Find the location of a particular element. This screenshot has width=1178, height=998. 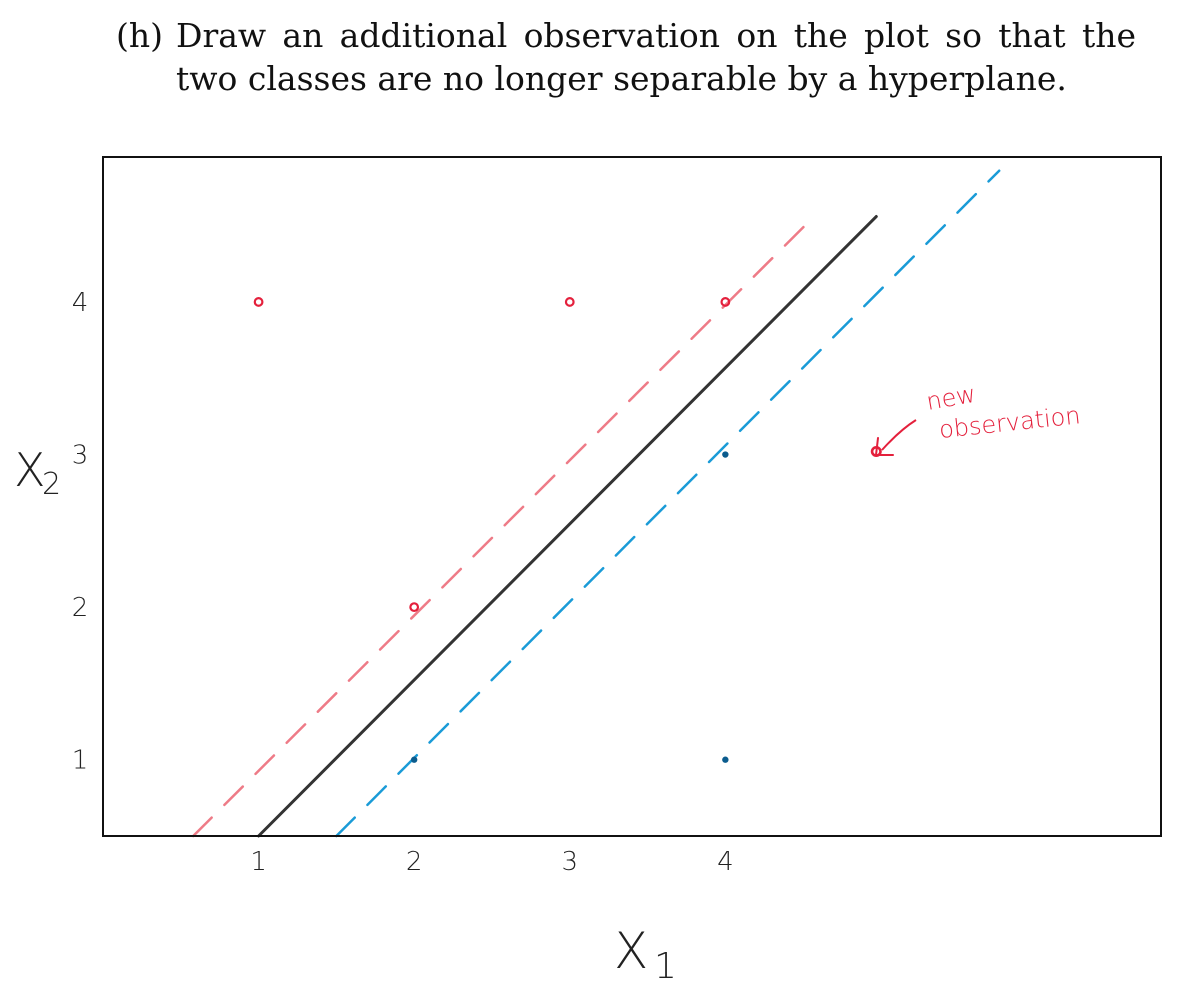

x-tick-label: 2 is located at coordinates (414, 862).